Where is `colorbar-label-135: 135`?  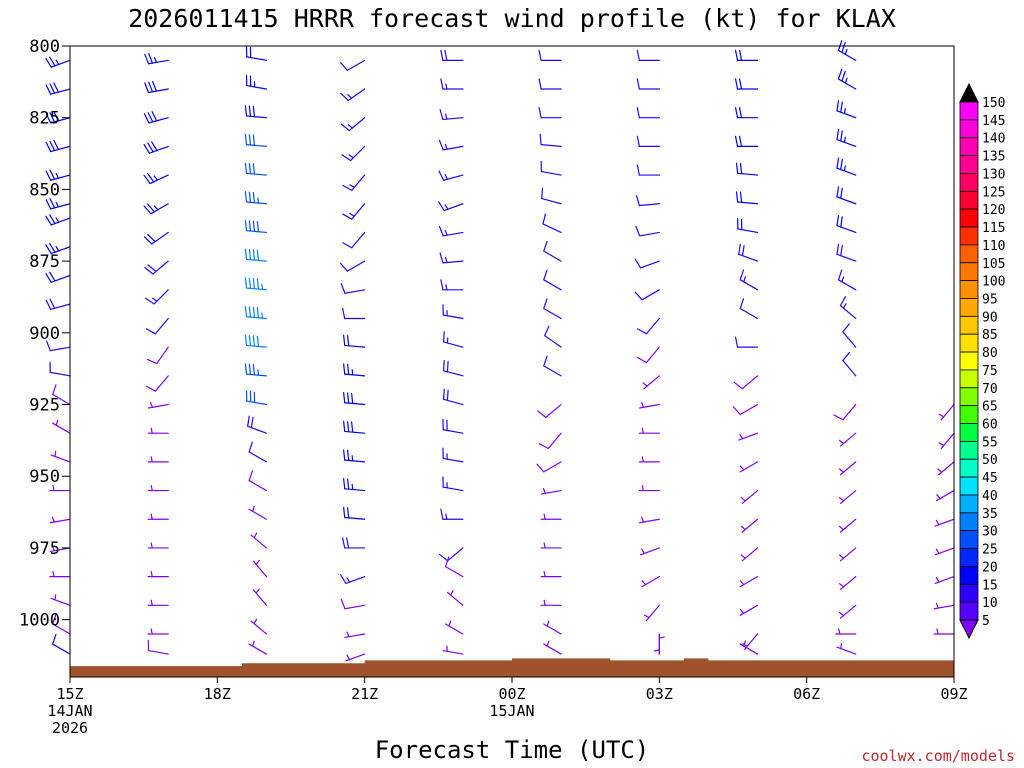 colorbar-label-135: 135 is located at coordinates (993, 157).